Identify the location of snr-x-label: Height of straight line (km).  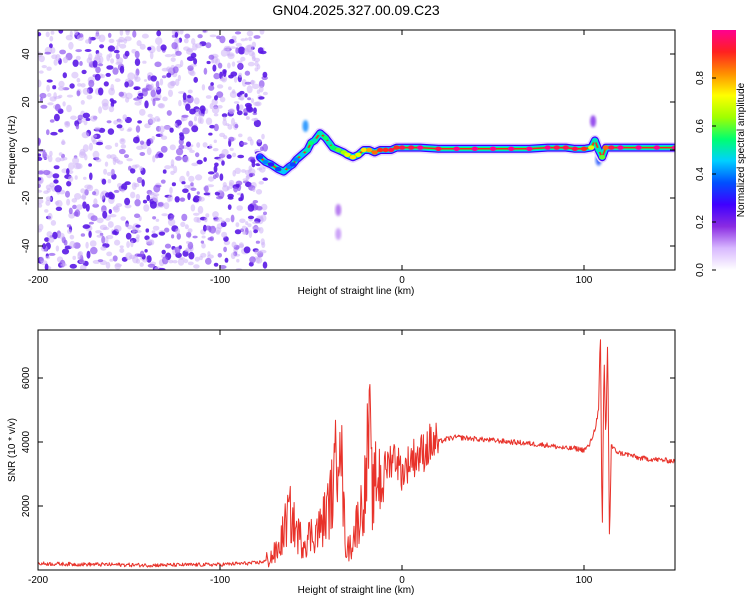
(356, 590).